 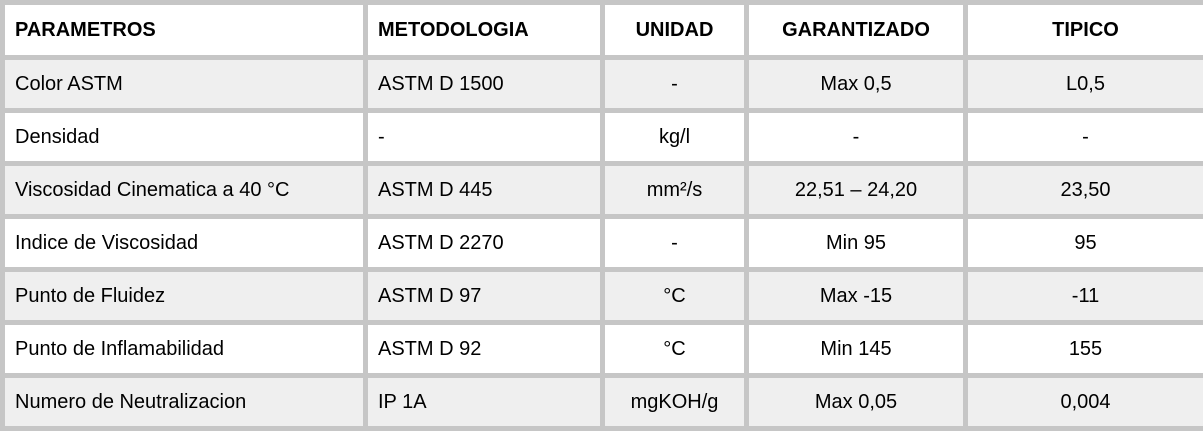 What do you see at coordinates (484, 137) in the screenshot?
I see `cell-metodologia: -` at bounding box center [484, 137].